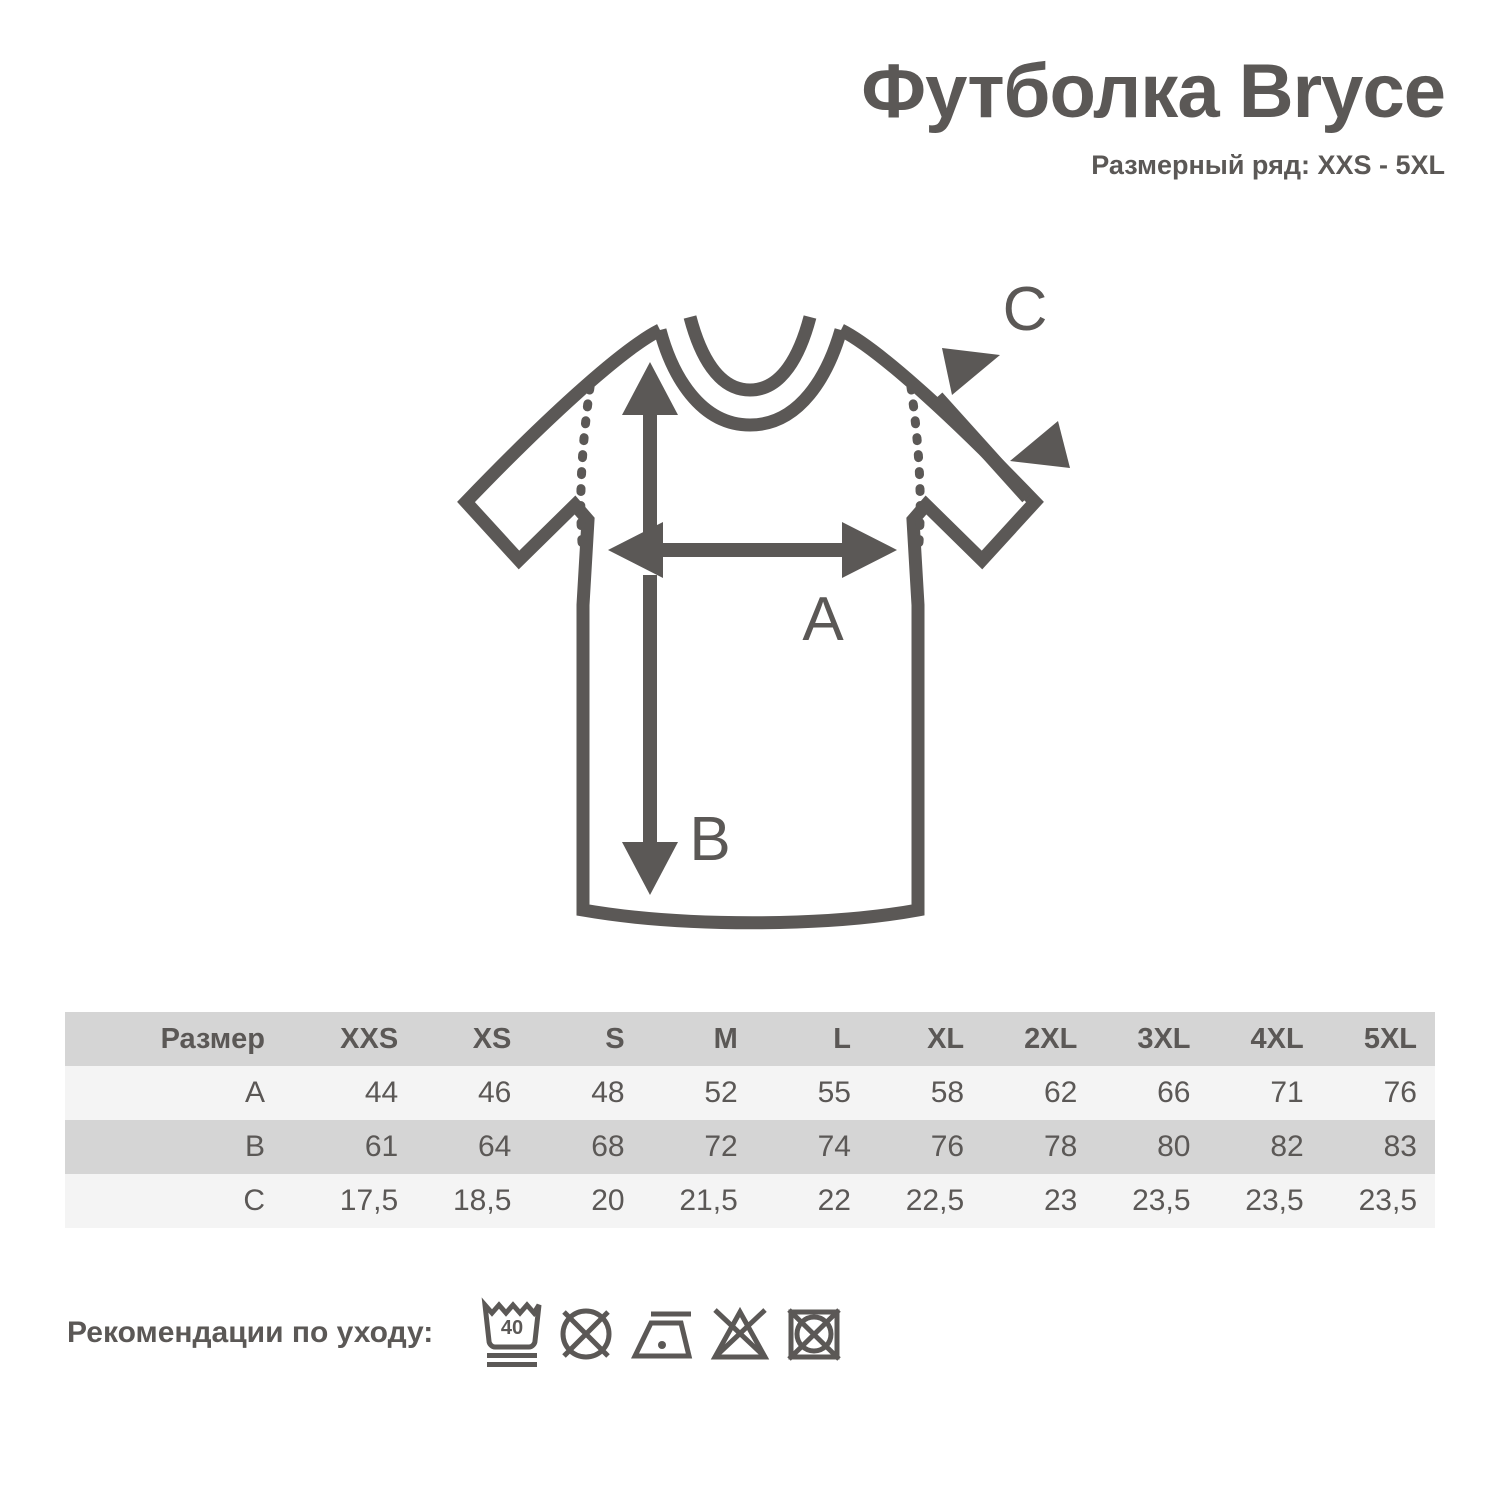  What do you see at coordinates (381, 1092) in the screenshot?
I see `cell-a-xxs: 44` at bounding box center [381, 1092].